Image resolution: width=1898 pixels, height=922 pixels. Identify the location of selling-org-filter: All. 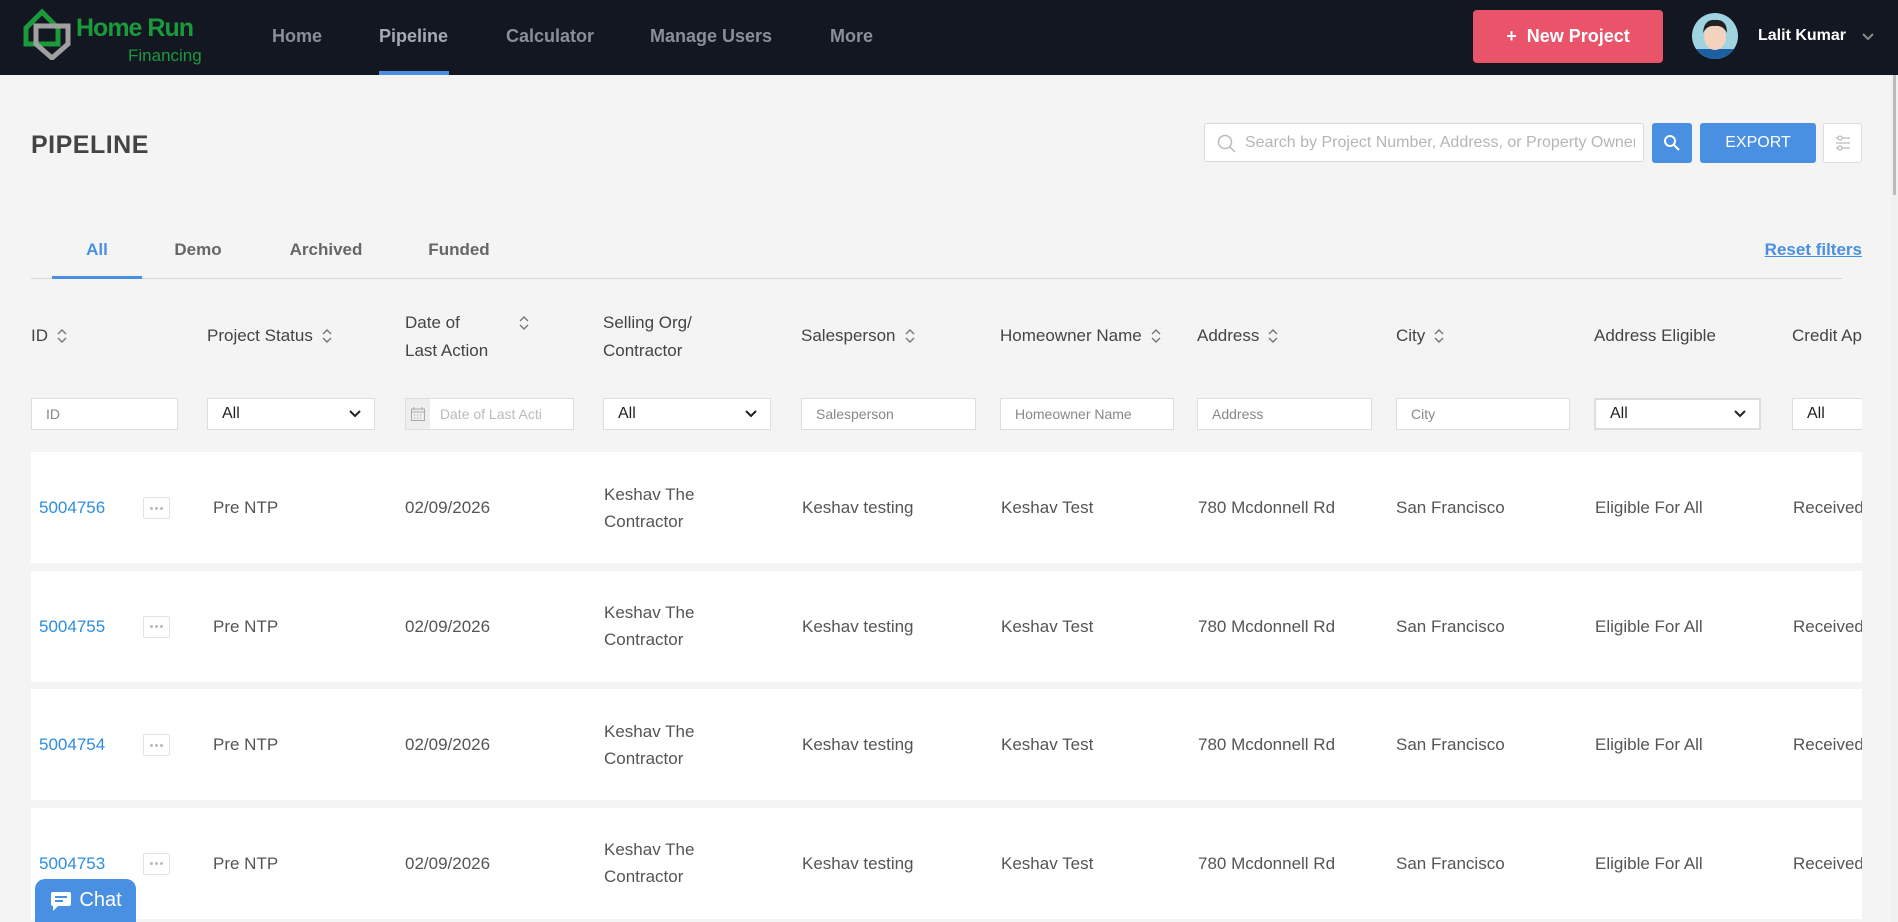
(687, 414).